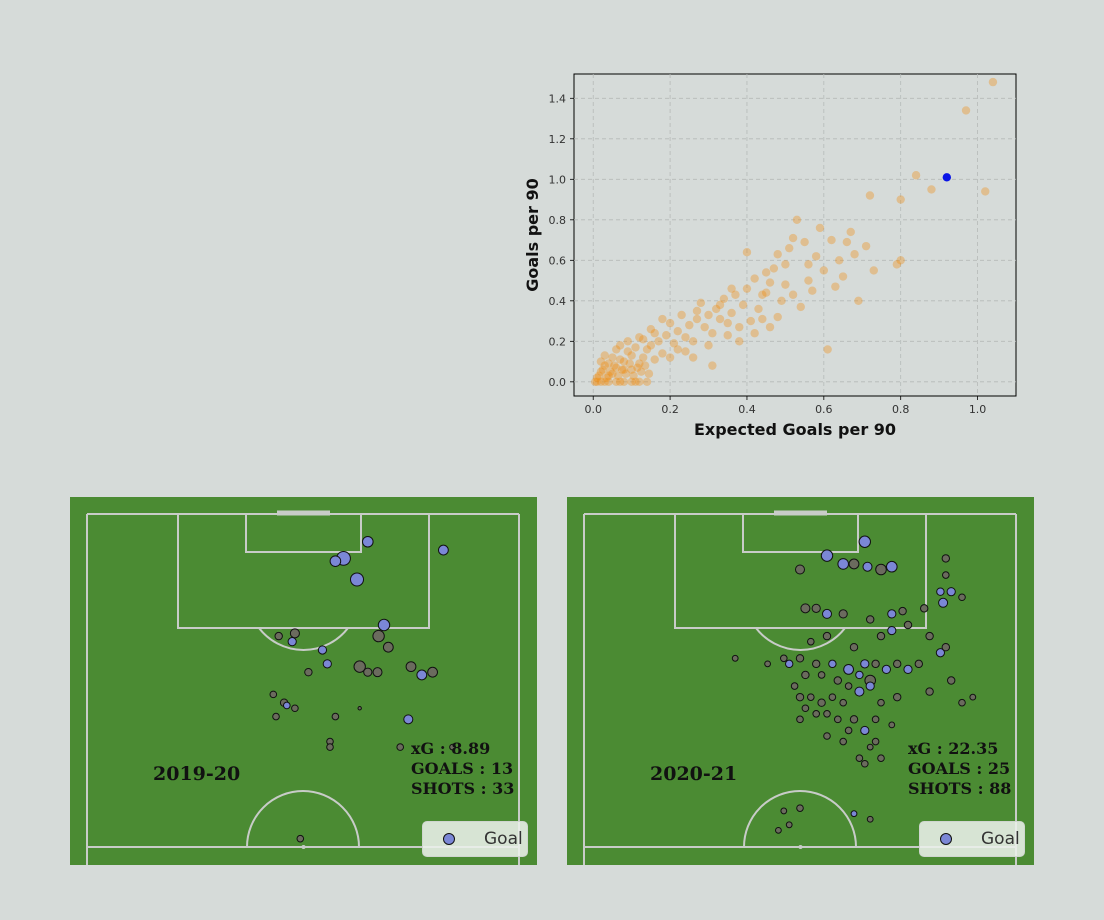  I want to click on x-tick-label: 0.8, so click(901, 409).